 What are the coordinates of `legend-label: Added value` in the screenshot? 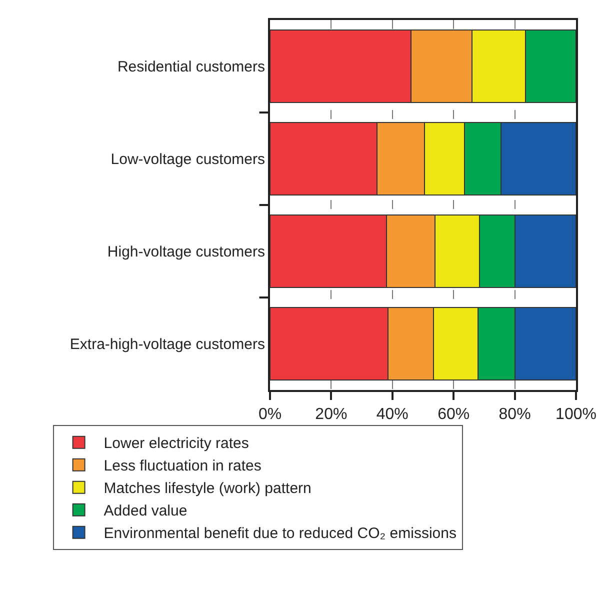 It's located at (146, 511).